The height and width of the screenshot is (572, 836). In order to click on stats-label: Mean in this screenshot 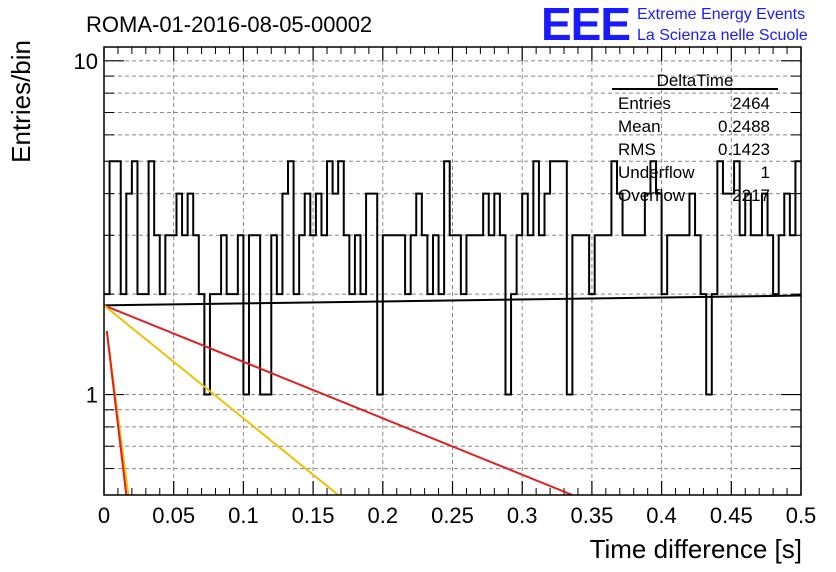, I will do `click(639, 126)`.